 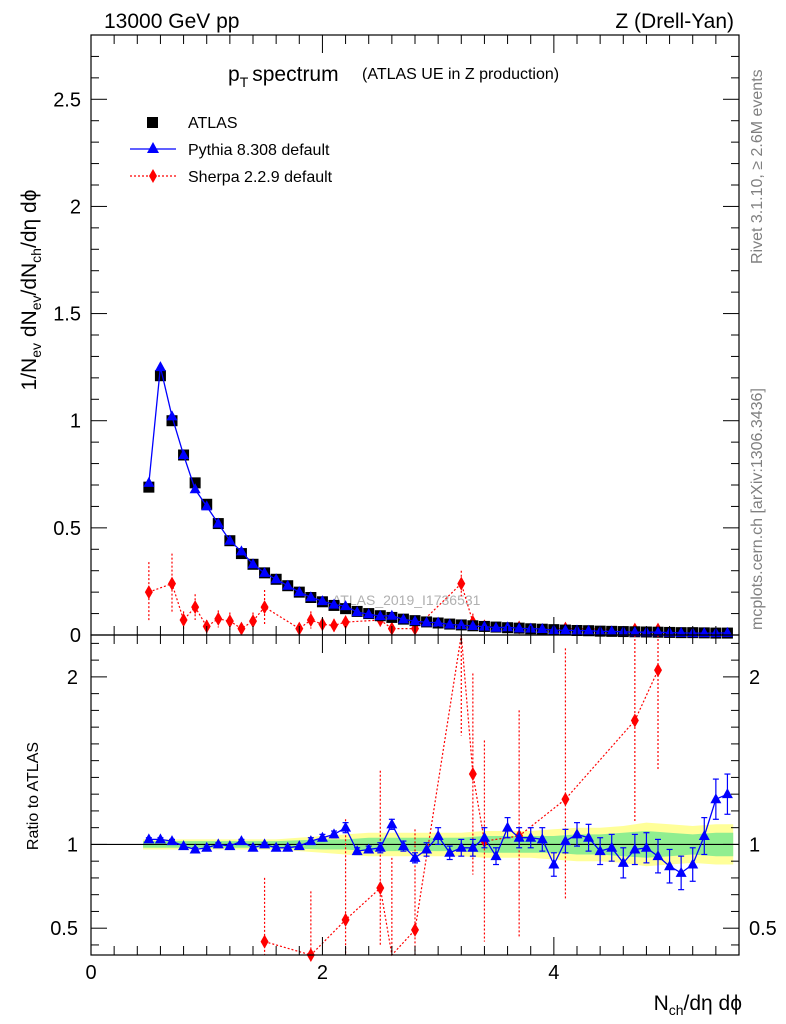 What do you see at coordinates (152, 122) in the screenshot?
I see `legend-atlas-marker` at bounding box center [152, 122].